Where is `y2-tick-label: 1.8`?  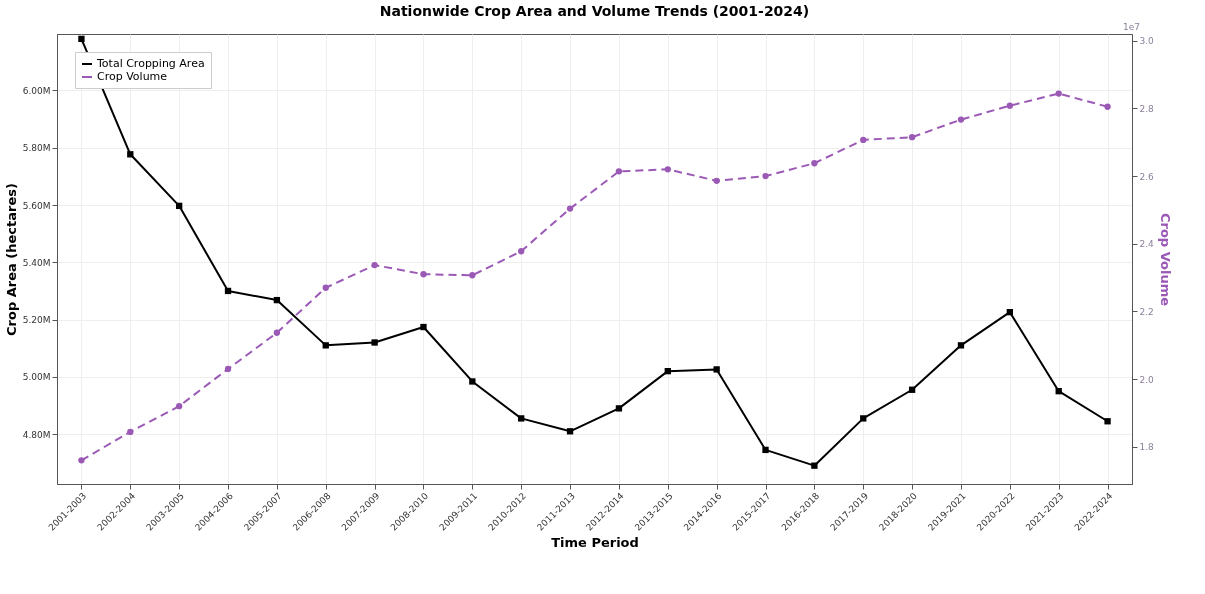 y2-tick-label: 1.8 is located at coordinates (1147, 447).